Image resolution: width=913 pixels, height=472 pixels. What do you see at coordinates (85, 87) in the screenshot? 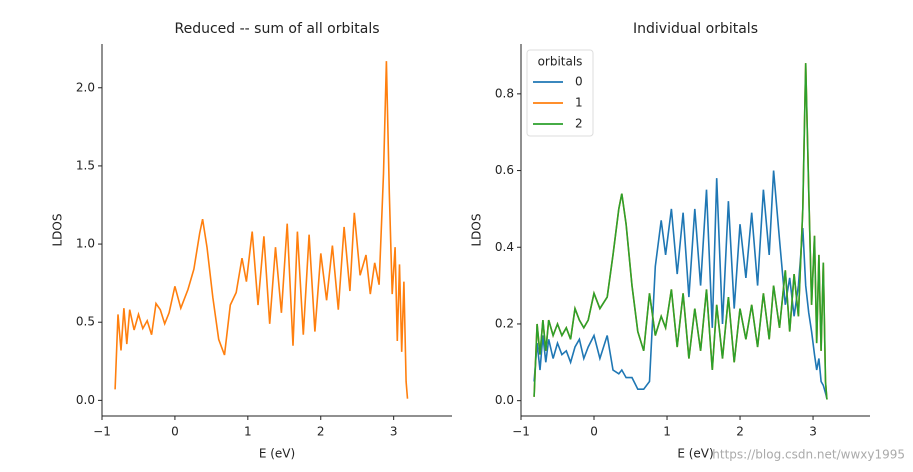
I see `y-tick-label: 2.0` at bounding box center [85, 87].